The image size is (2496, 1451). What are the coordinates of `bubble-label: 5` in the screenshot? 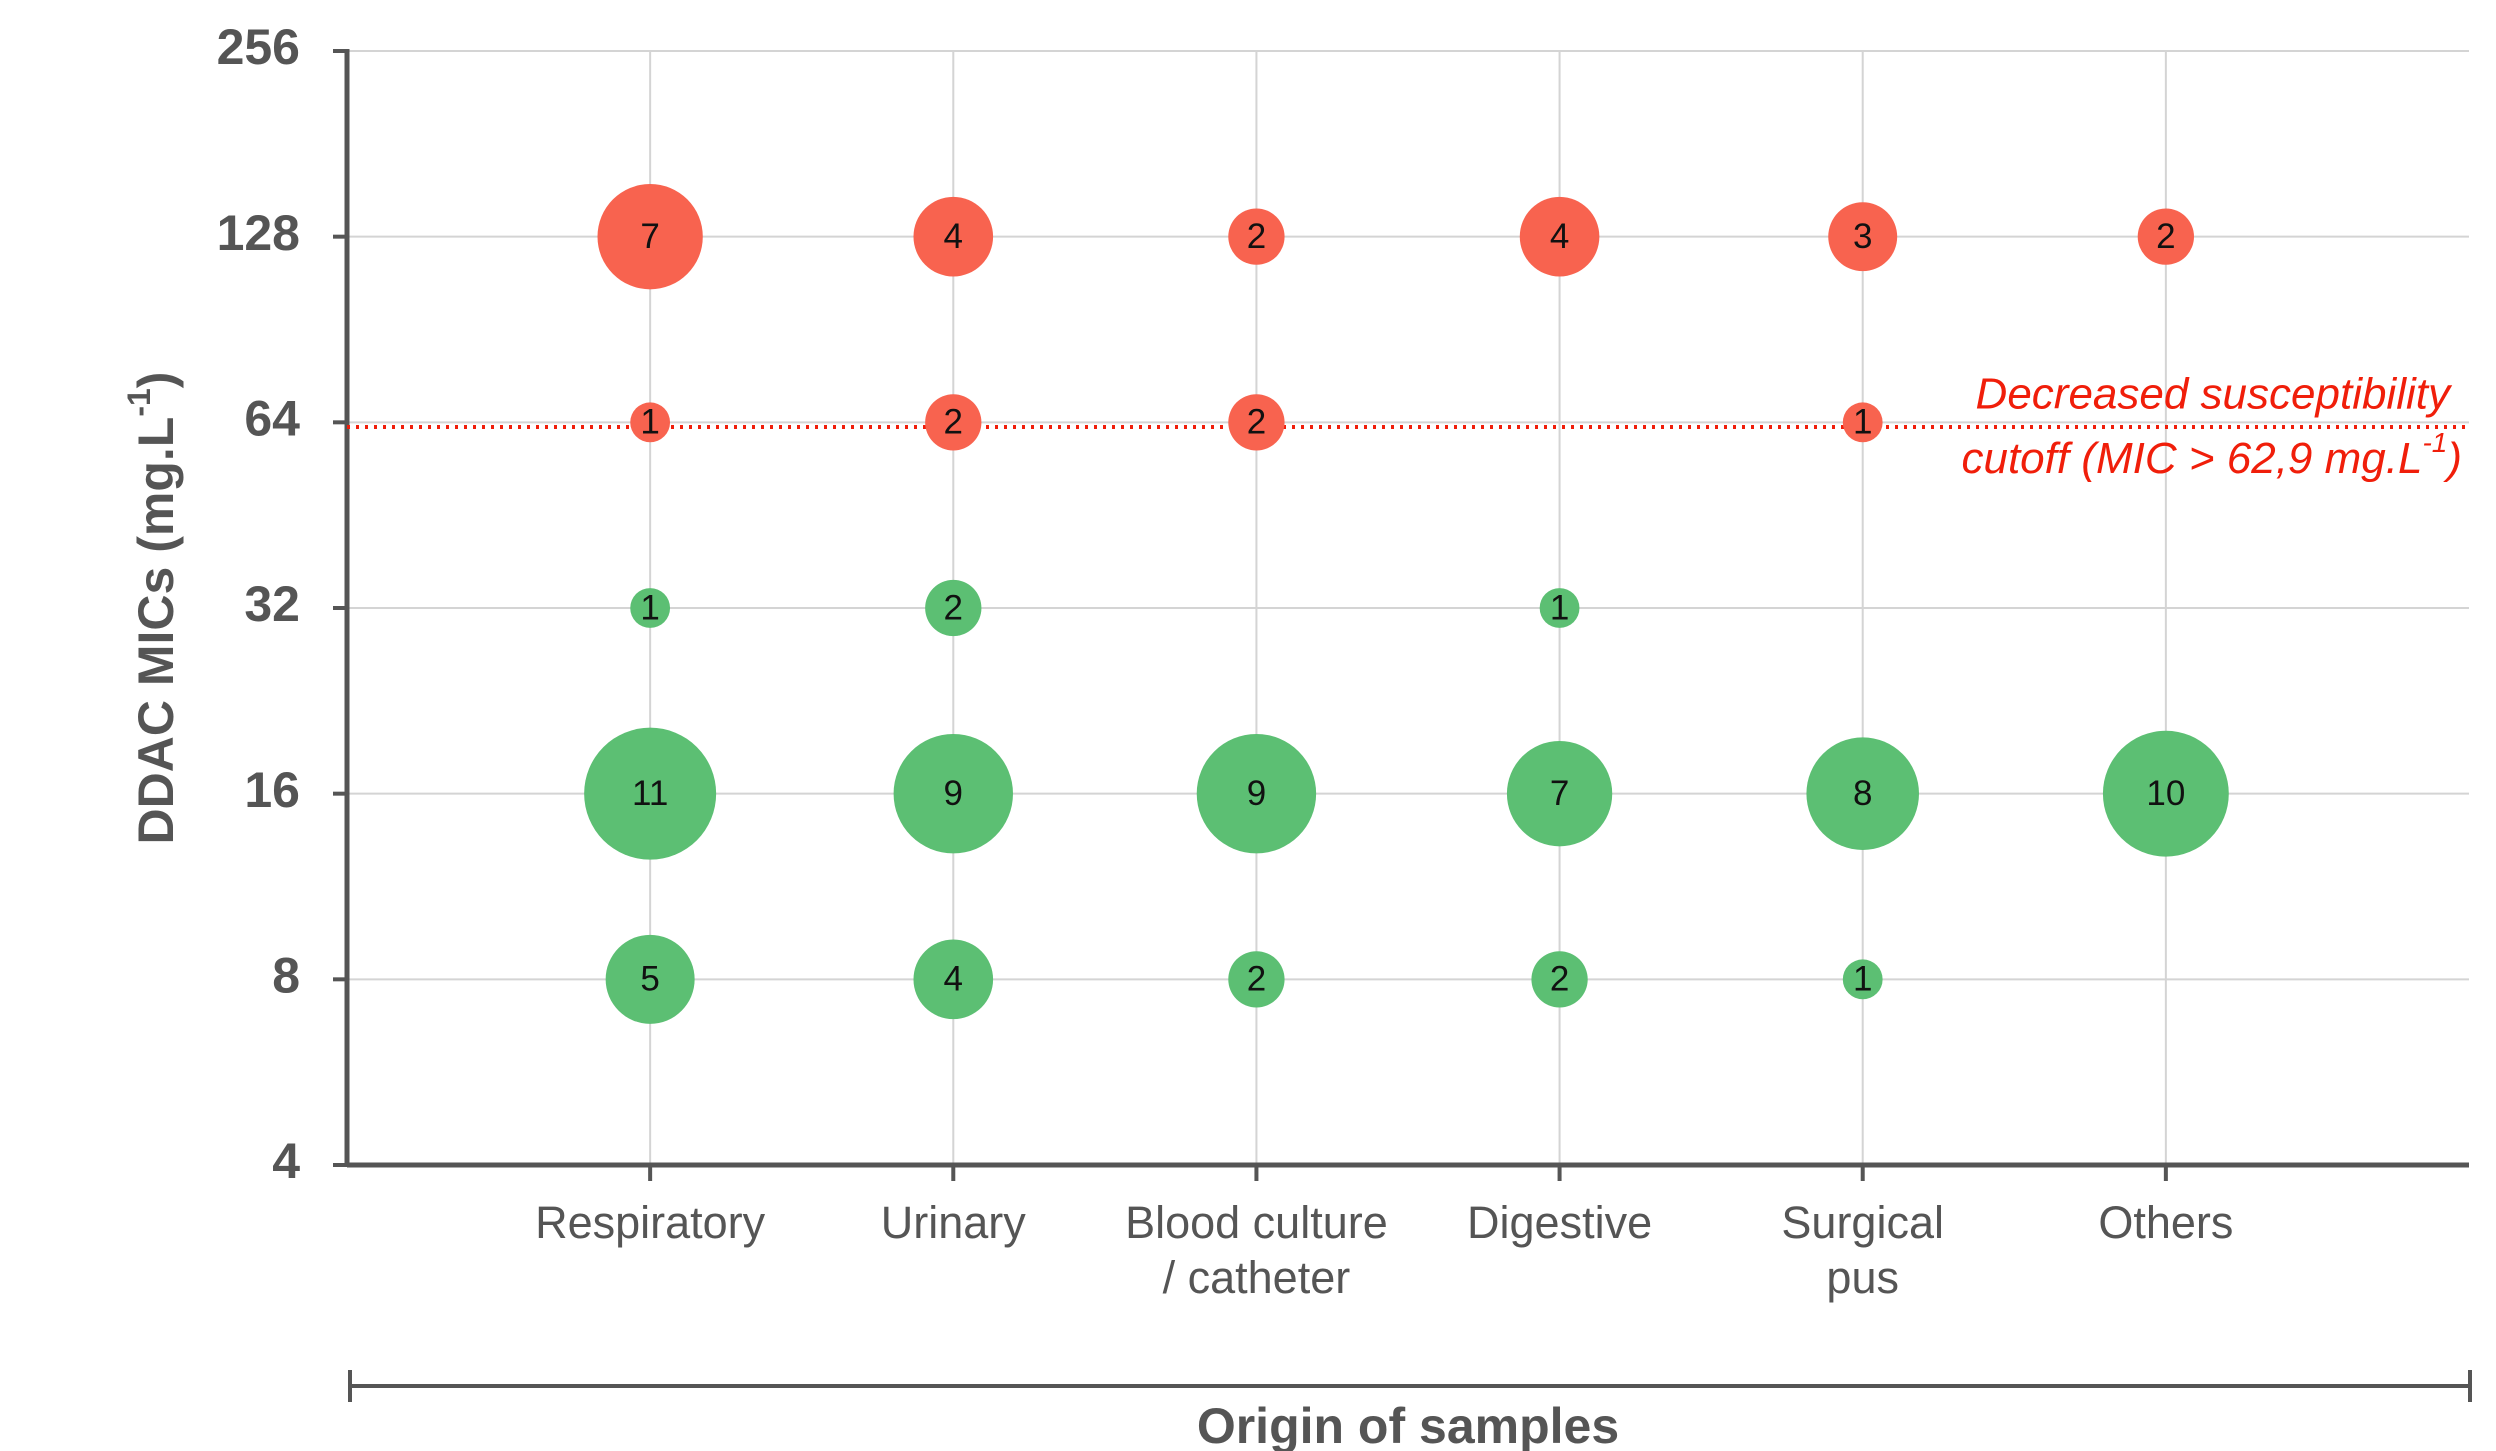 It's located at (649, 979).